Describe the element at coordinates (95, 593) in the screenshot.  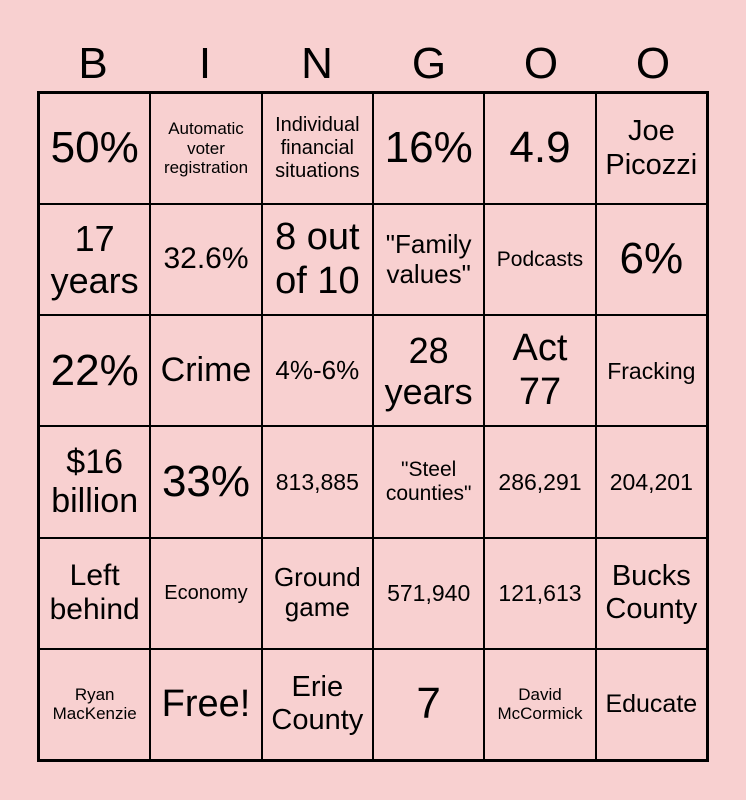
I see `bingo-cell: Left behind` at that location.